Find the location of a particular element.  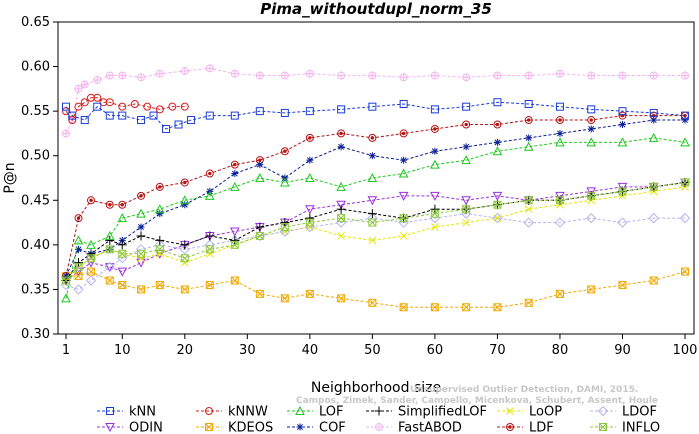

legend-item-lof: LOF is located at coordinates (315, 412).